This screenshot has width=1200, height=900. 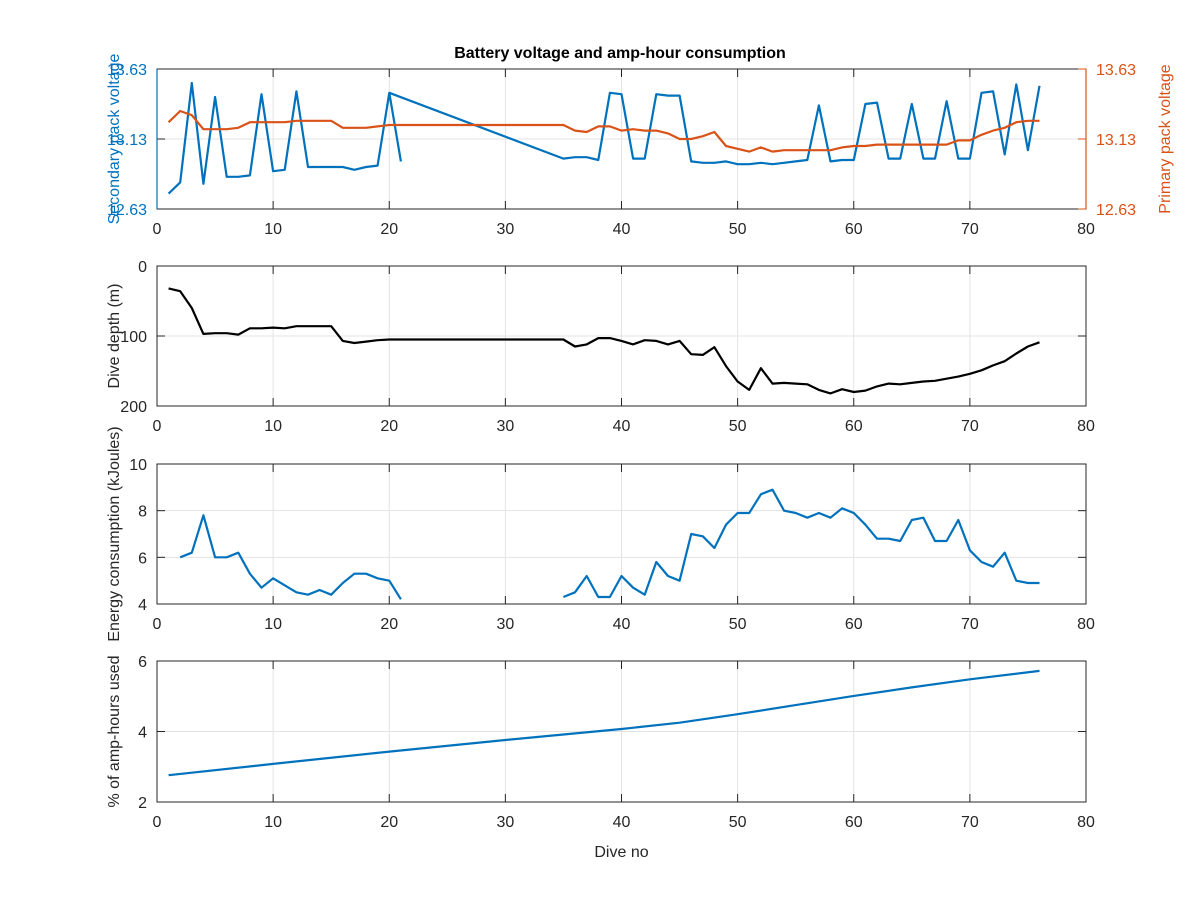 What do you see at coordinates (620, 53) in the screenshot?
I see `figure-title: Battery voltage and amp-hour consumption` at bounding box center [620, 53].